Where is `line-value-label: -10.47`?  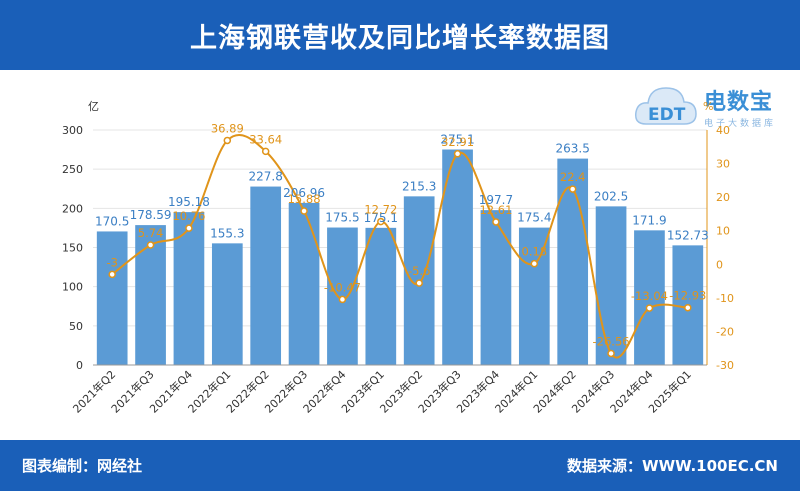 line-value-label: -10.47 is located at coordinates (342, 287).